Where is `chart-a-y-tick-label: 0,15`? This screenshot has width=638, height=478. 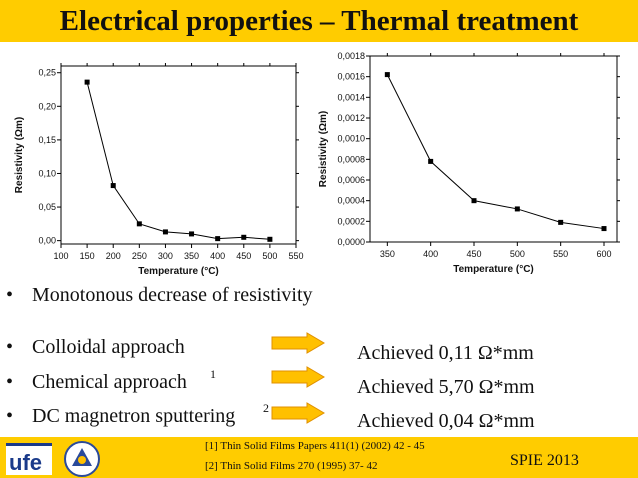
chart-a-y-tick-label: 0,15 is located at coordinates (47, 140).